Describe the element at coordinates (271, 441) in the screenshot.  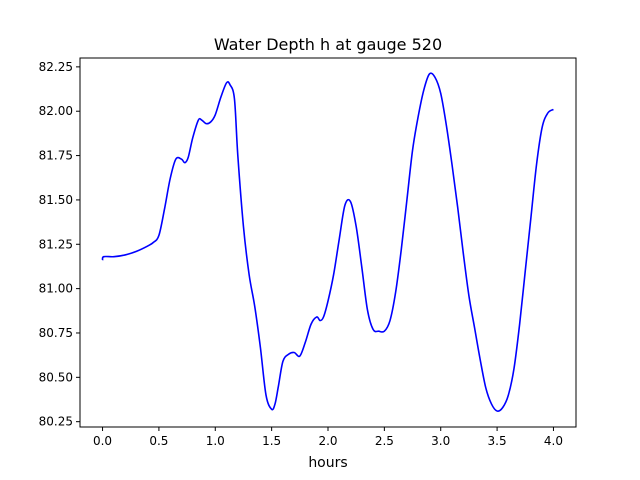
I see `x-tick-label: 1.5` at that location.